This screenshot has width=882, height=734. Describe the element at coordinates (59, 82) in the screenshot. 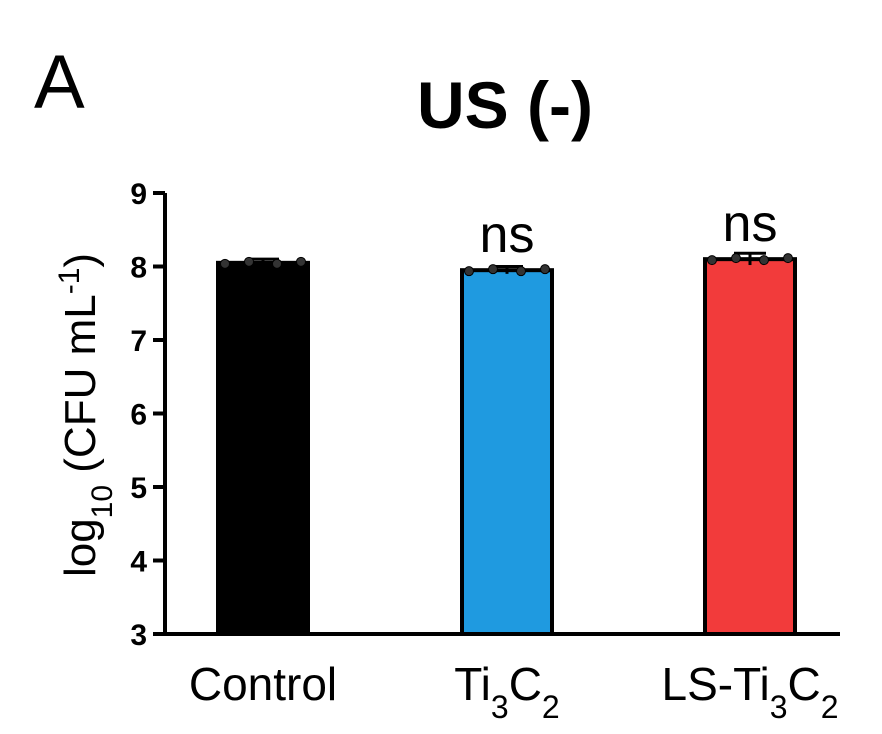

I see `panel-label: A` at that location.